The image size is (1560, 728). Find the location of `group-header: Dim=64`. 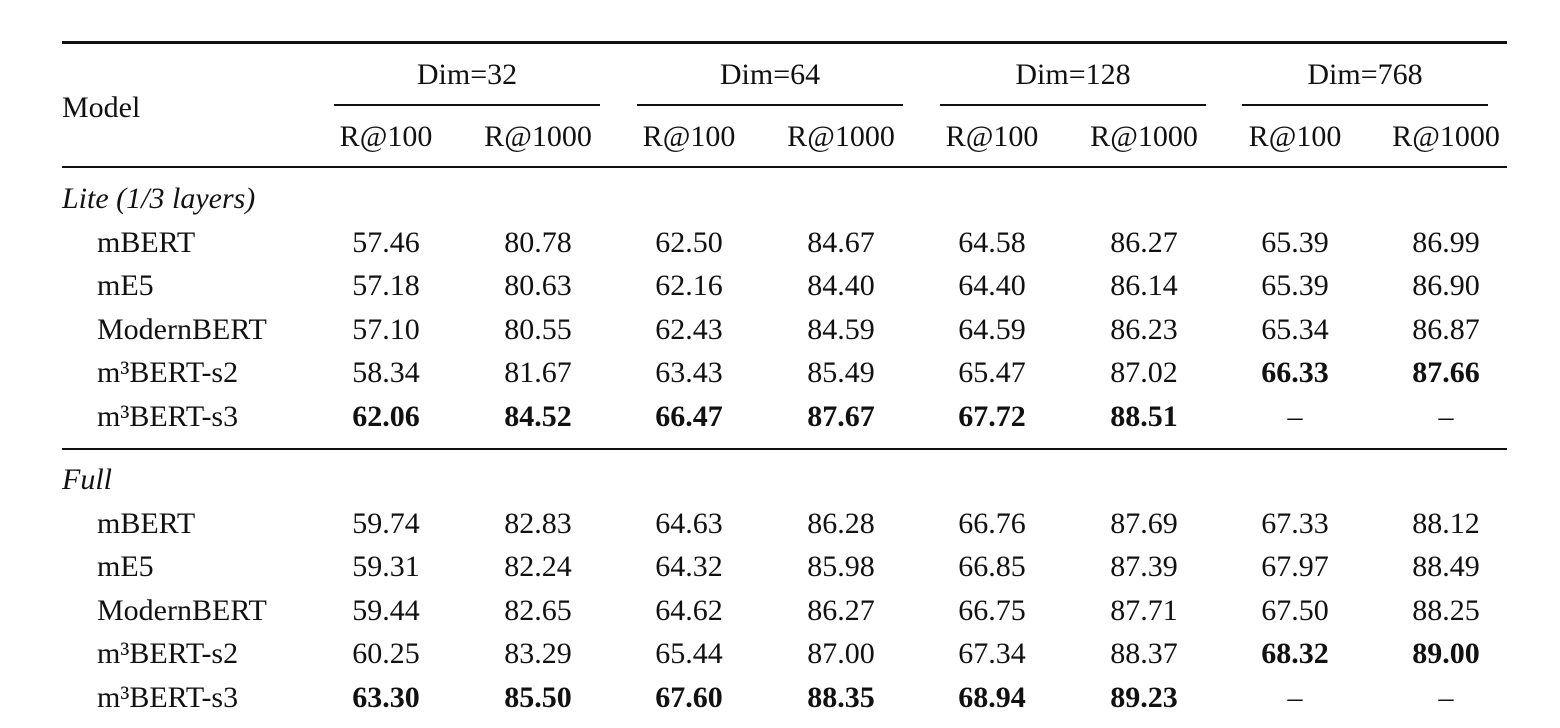

group-header: Dim=64 is located at coordinates (770, 74).